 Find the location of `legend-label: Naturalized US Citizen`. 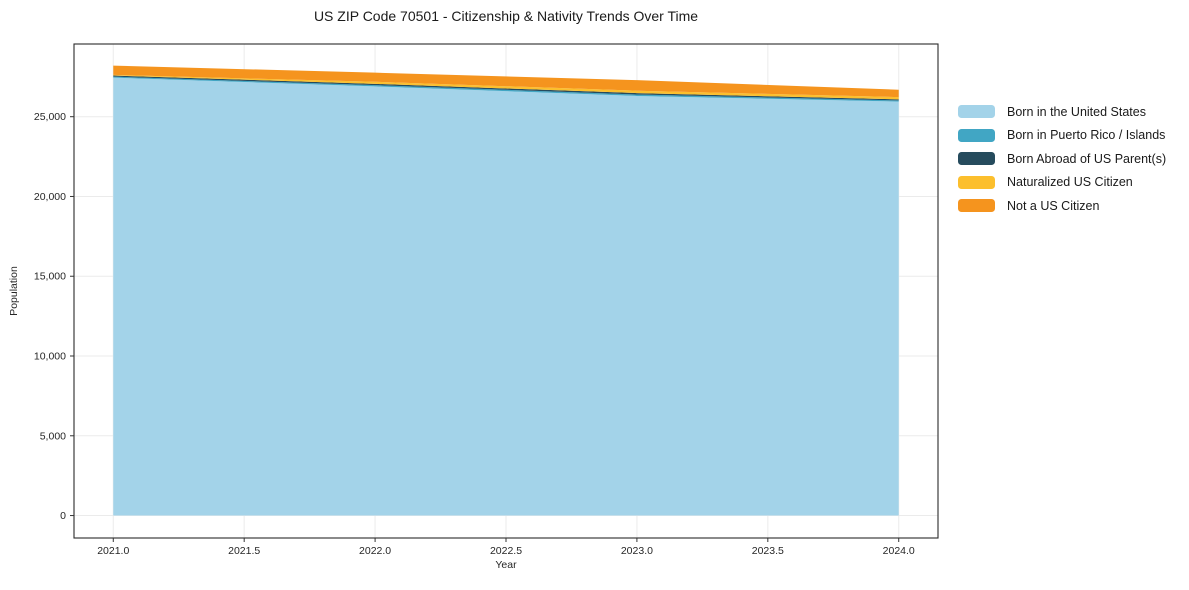

legend-label: Naturalized US Citizen is located at coordinates (1070, 182).